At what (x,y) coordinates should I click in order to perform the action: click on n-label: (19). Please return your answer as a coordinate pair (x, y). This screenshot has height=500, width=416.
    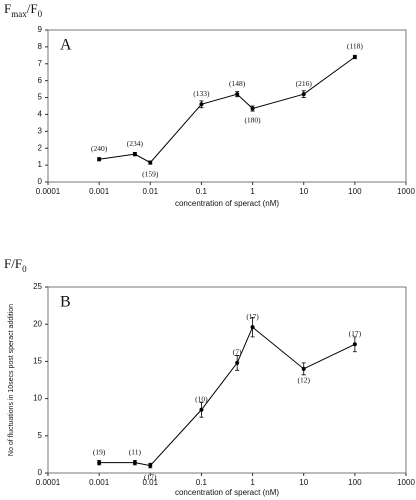
    Looking at the image, I should click on (99, 451).